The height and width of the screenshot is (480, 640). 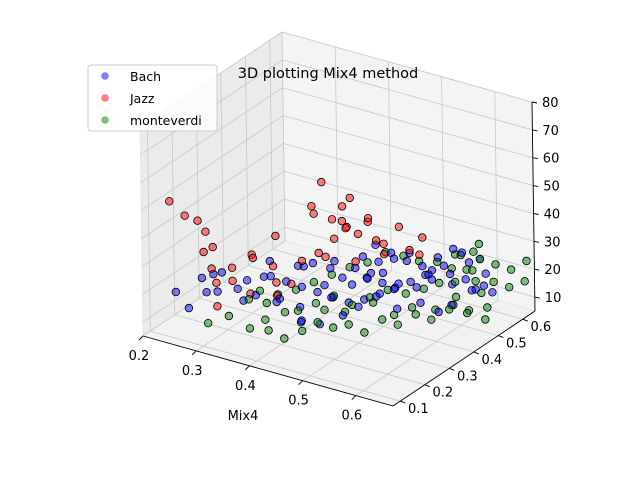 I want to click on legend-label-jazz: Jazz, so click(x=142, y=98).